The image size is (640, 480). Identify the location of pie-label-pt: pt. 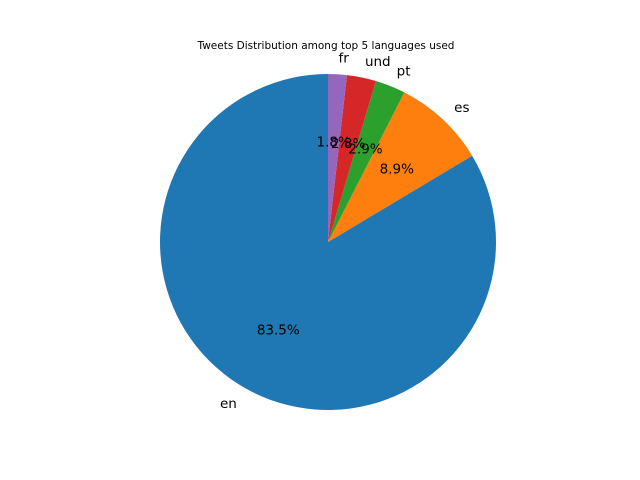
(404, 71).